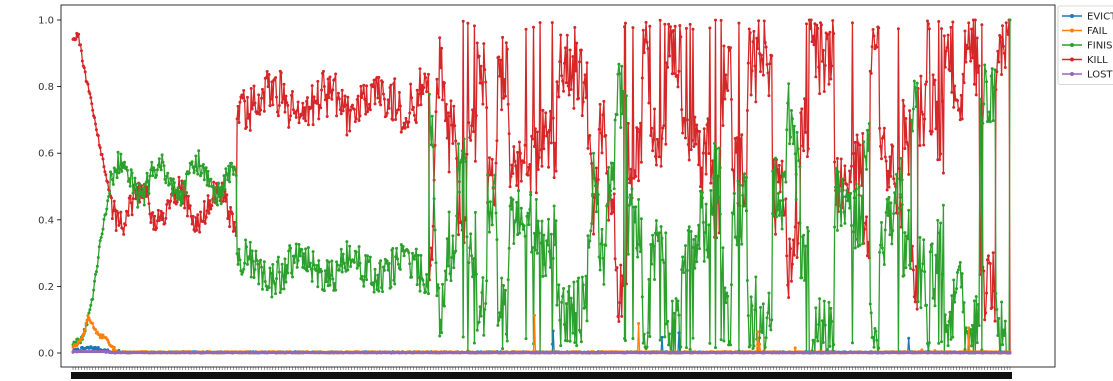 This screenshot has height=381, width=1113. I want to click on series-lost, so click(541, 352).